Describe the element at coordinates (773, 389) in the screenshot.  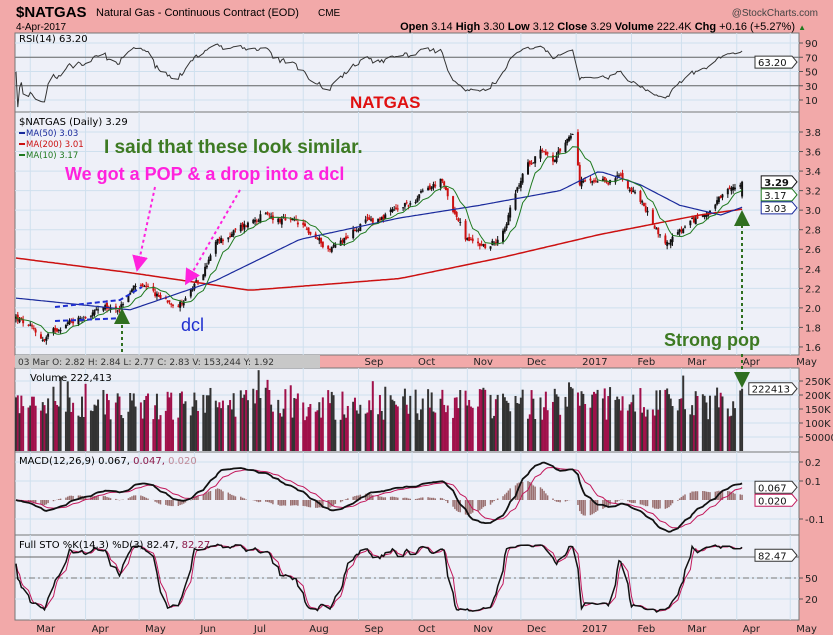
I see `volume-value-tag-box` at that location.